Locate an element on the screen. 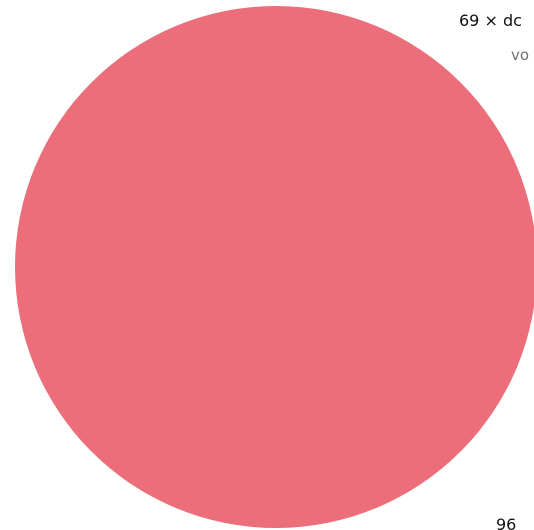 This screenshot has height=530, width=534. top-right-label: 69 × dc is located at coordinates (490, 20).